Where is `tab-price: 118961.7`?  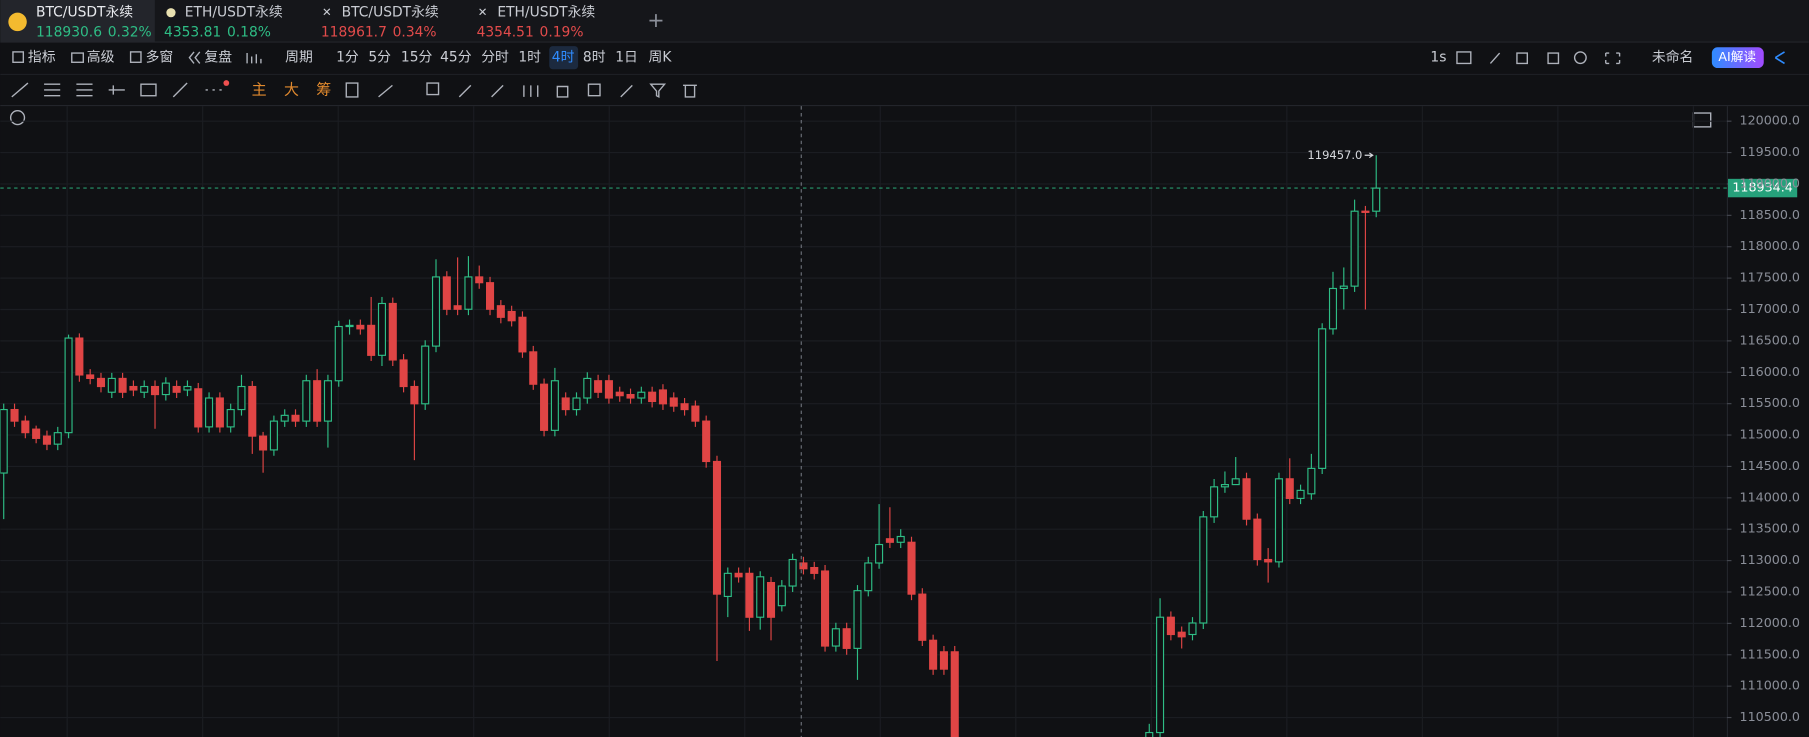 tab-price: 118961.7 is located at coordinates (354, 32).